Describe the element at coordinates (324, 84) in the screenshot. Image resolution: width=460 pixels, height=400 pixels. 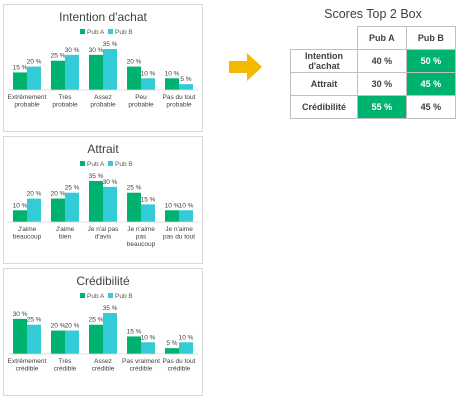
I see `row-label: Attrait` at that location.